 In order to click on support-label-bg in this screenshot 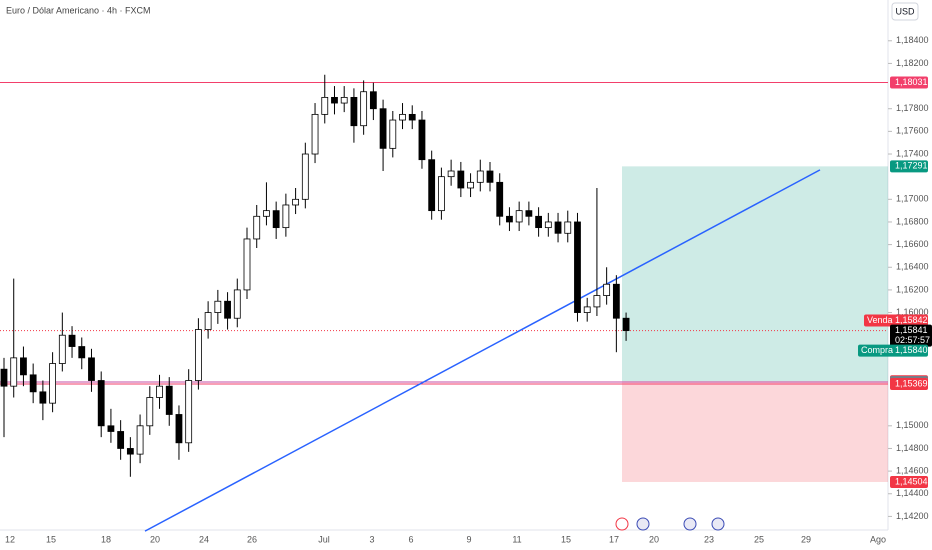, I will do `click(909, 384)`.